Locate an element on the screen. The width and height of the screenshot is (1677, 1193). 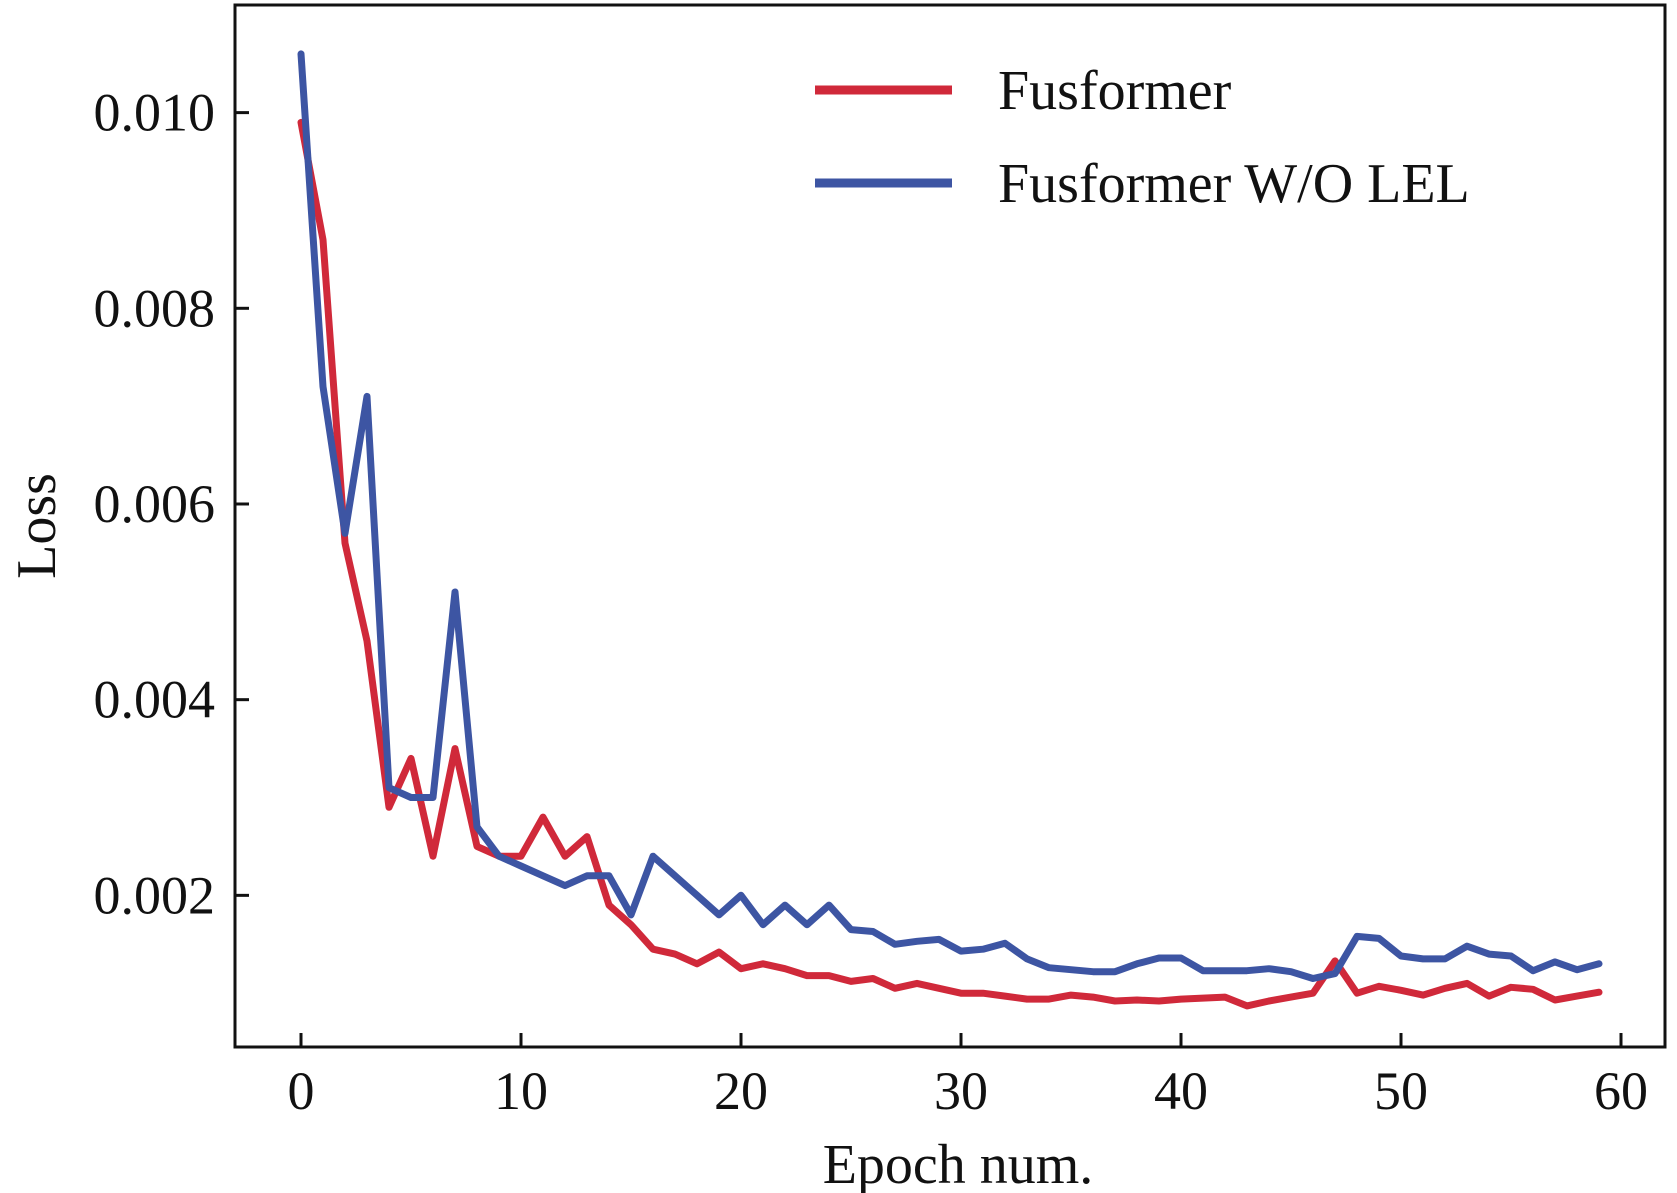
y-axis-label: Loss is located at coordinates (37, 526).